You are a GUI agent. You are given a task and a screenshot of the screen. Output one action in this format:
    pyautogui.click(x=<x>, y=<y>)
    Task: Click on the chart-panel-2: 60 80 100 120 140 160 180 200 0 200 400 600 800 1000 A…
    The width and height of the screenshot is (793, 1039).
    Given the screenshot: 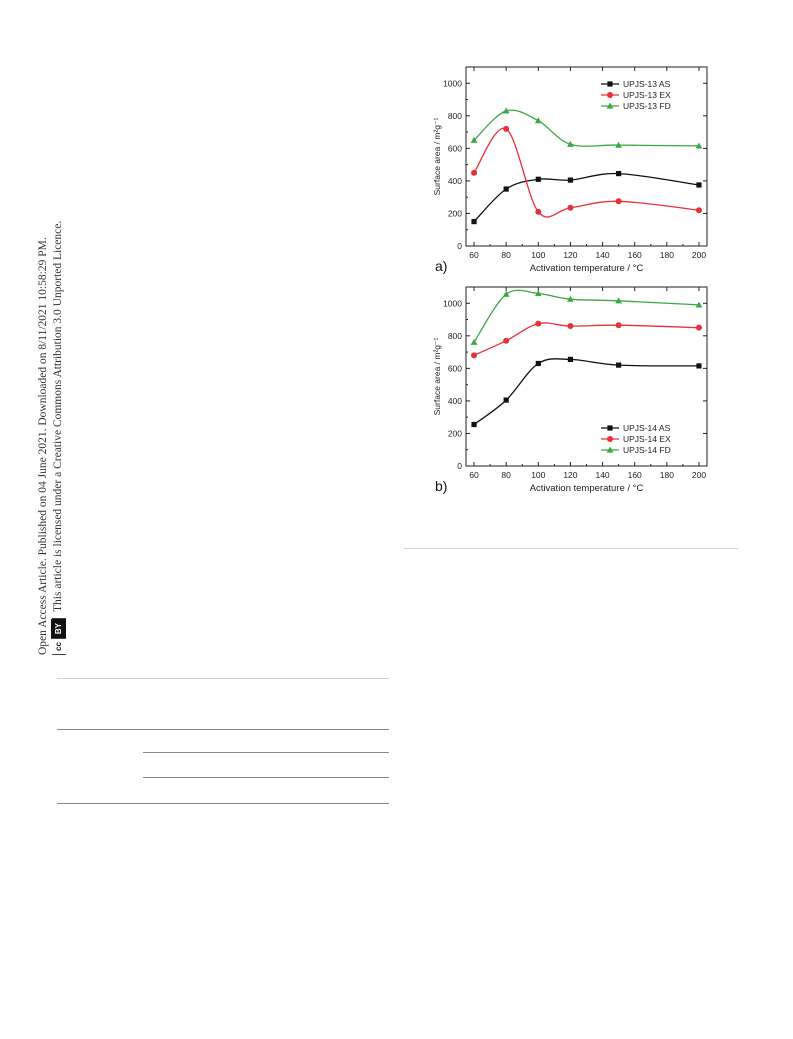 What is the action you would take?
    pyautogui.click(x=570, y=390)
    